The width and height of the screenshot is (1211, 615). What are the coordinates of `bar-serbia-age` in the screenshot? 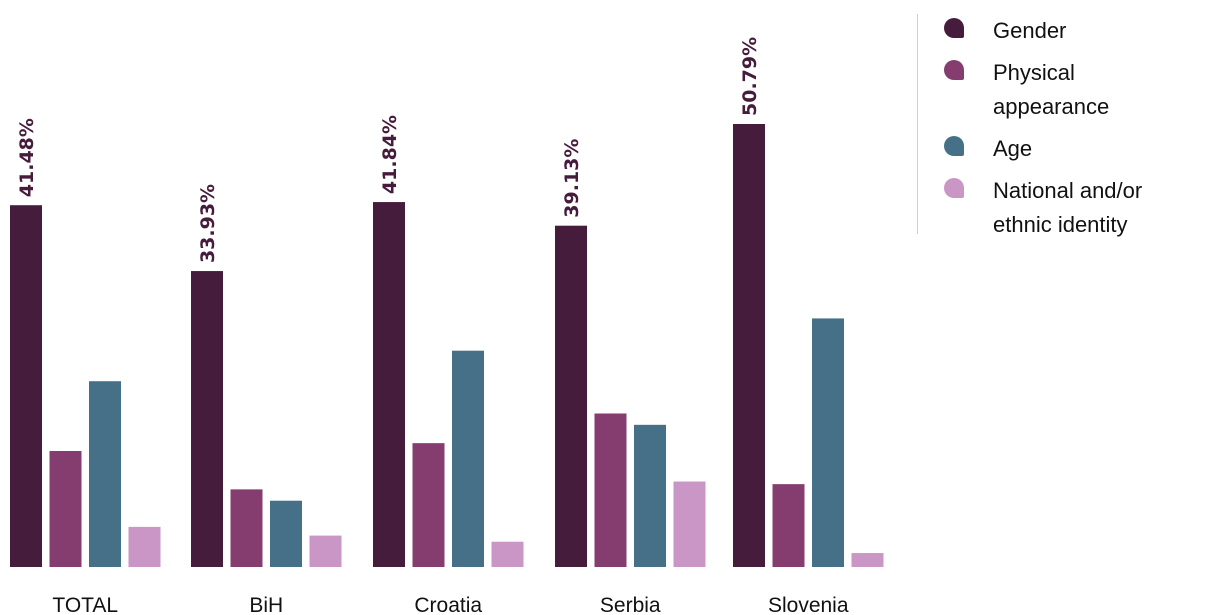 It's located at (650, 495).